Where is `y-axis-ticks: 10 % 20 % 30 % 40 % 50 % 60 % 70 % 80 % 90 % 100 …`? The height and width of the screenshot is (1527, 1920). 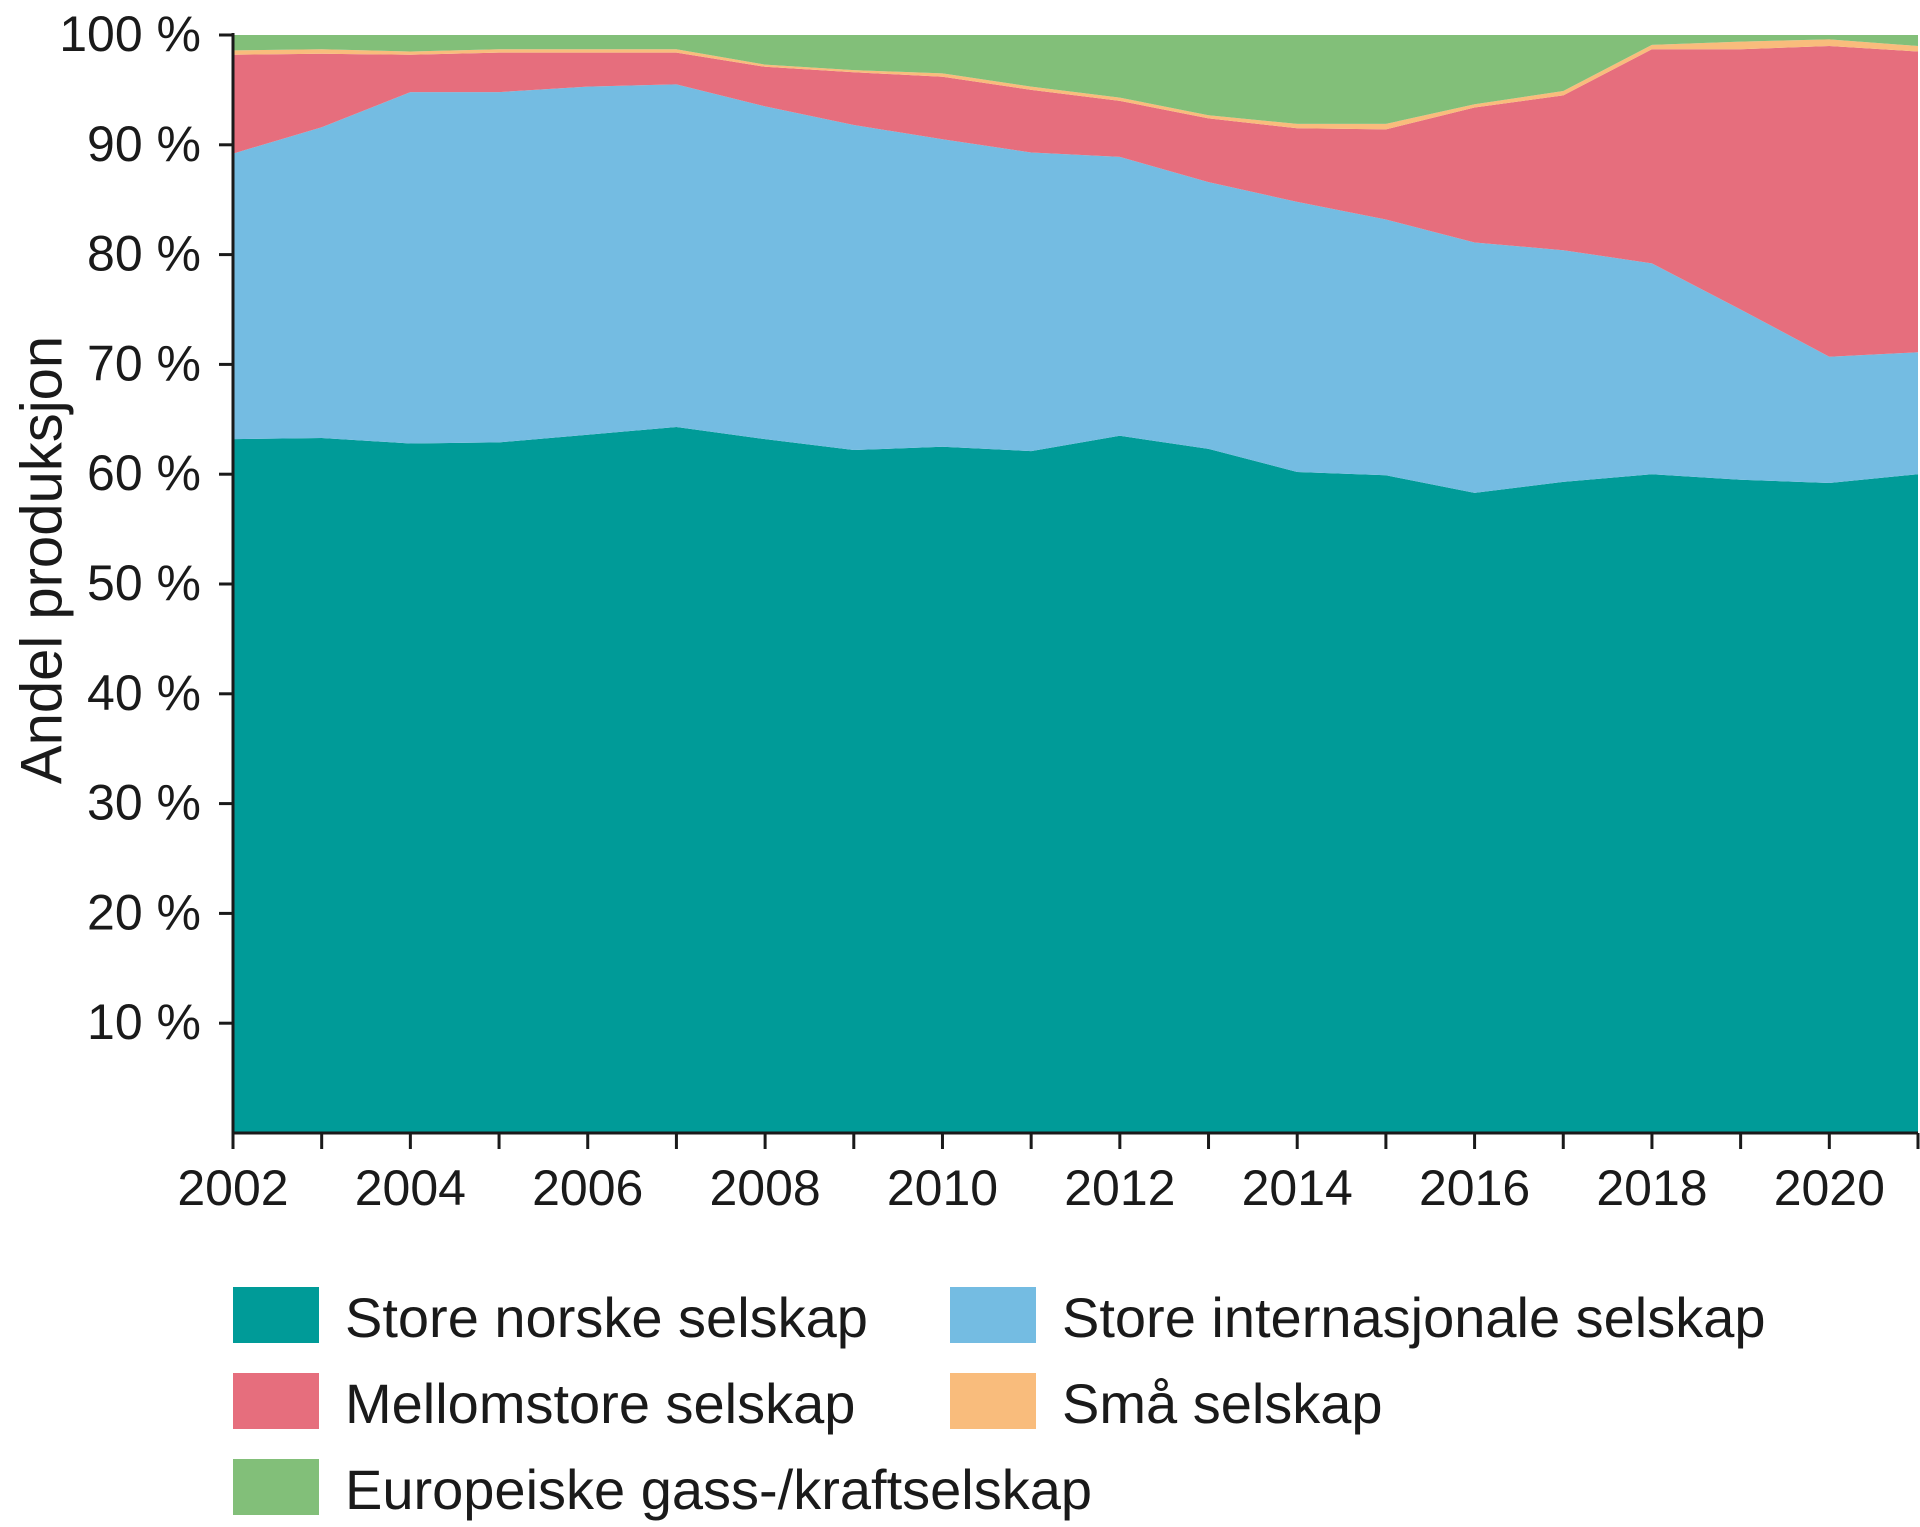 y-axis-ticks: 10 % 20 % 30 % 40 % 50 % 60 % 70 % 80 % 90 % 100 … is located at coordinates (146, 528).